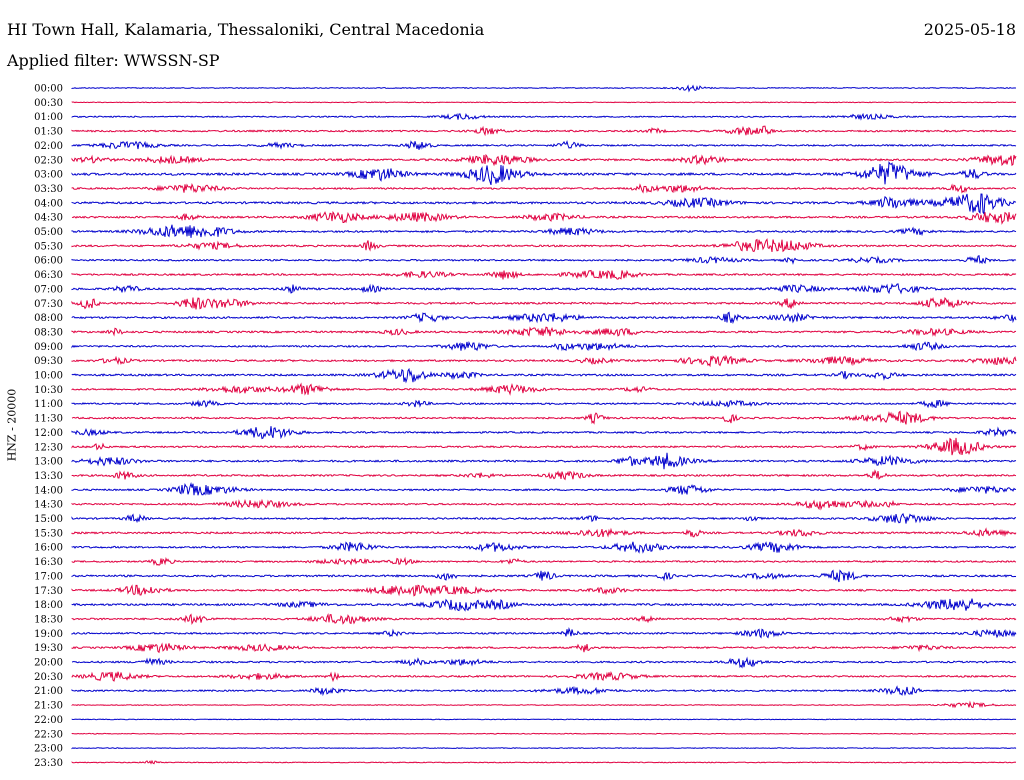 The width and height of the screenshot is (1024, 780). Describe the element at coordinates (48, 591) in the screenshot. I see `row-label: 17:30` at that location.